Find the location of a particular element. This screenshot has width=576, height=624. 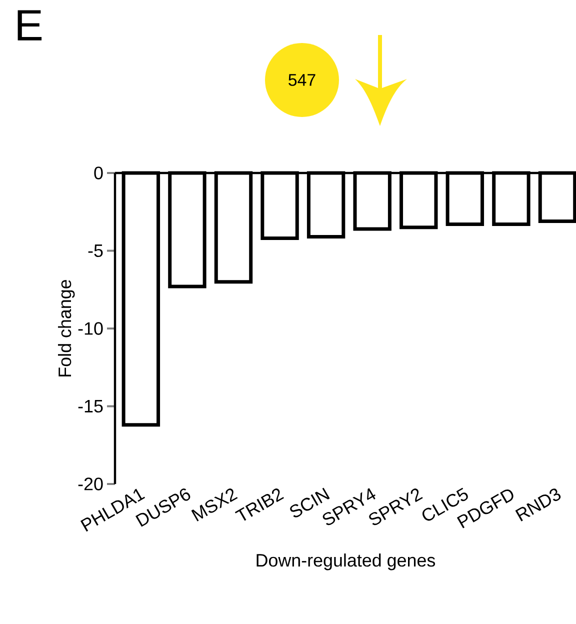

y-tick-label: -5 is located at coordinates (95, 250).